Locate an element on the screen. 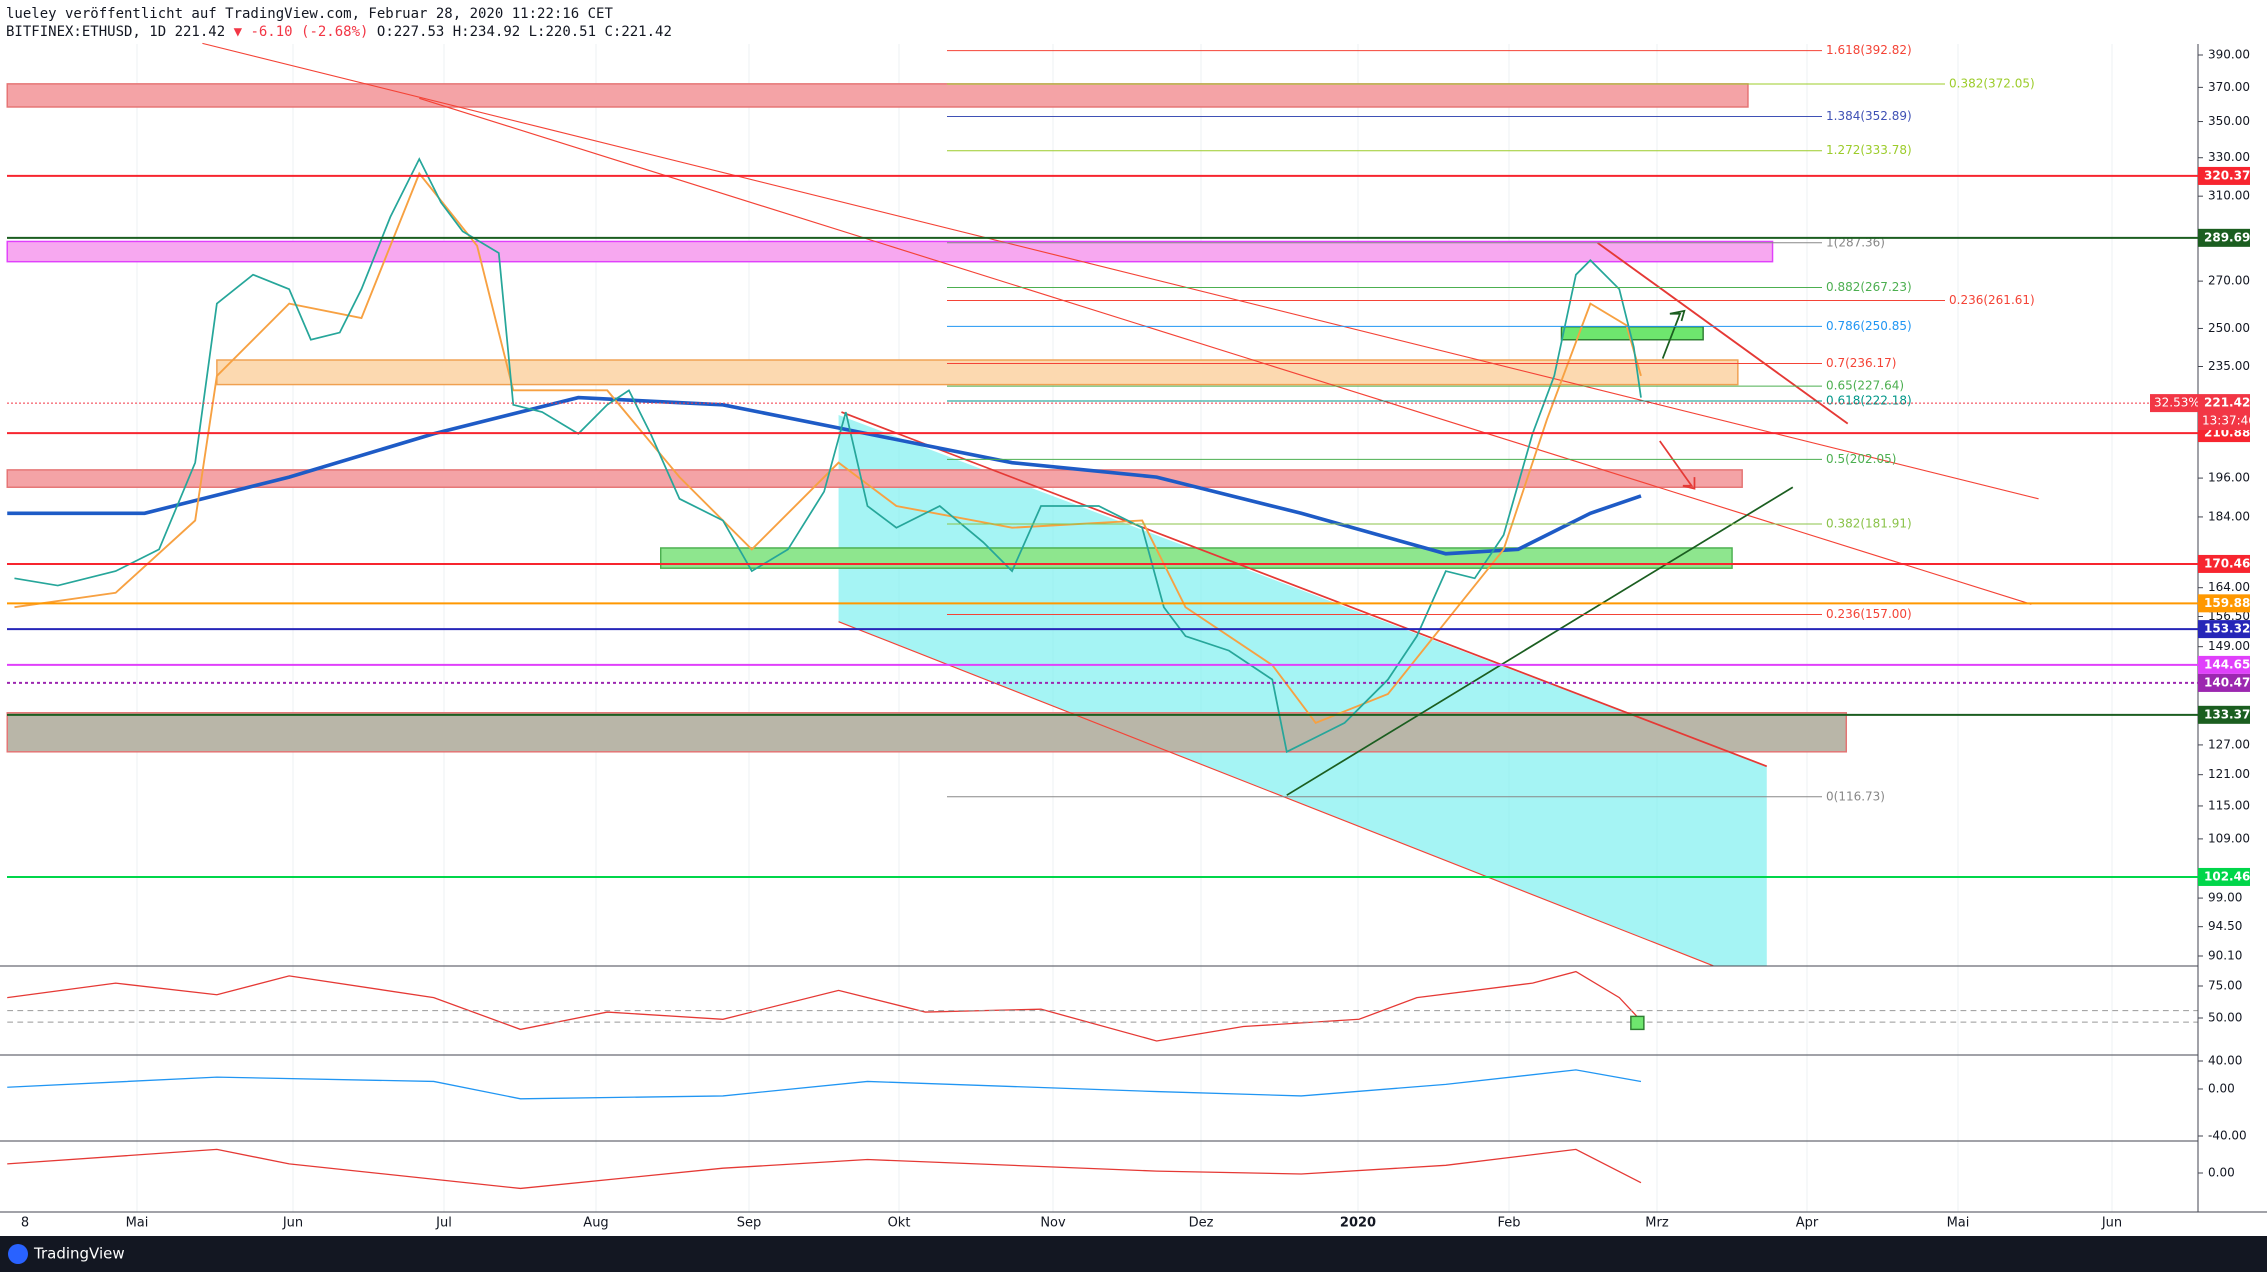 Image resolution: width=2267 pixels, height=1276 pixels. price-tick-label: 184.00 is located at coordinates (2229, 516).